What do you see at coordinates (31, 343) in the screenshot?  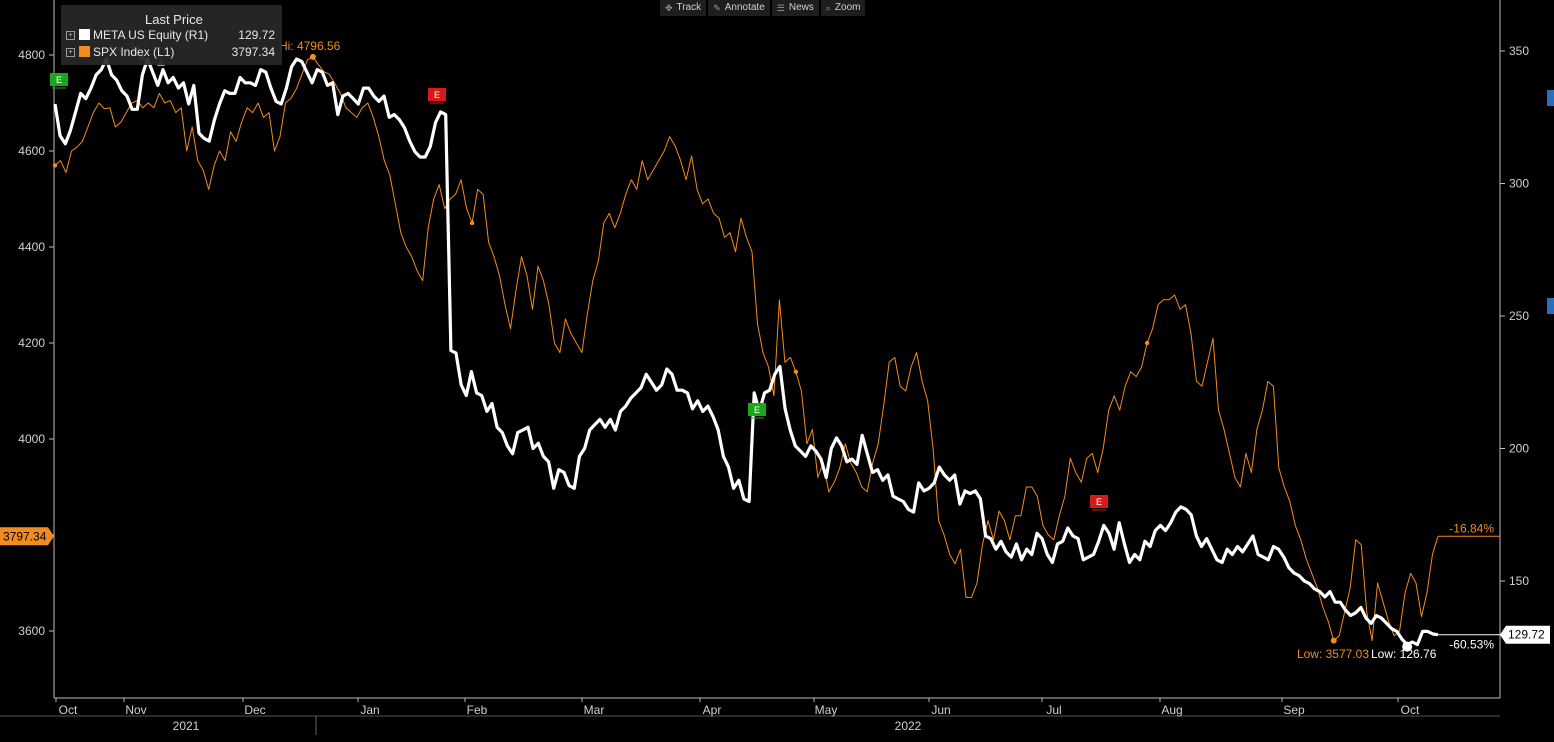 I see `left-tick-label: 4200` at bounding box center [31, 343].